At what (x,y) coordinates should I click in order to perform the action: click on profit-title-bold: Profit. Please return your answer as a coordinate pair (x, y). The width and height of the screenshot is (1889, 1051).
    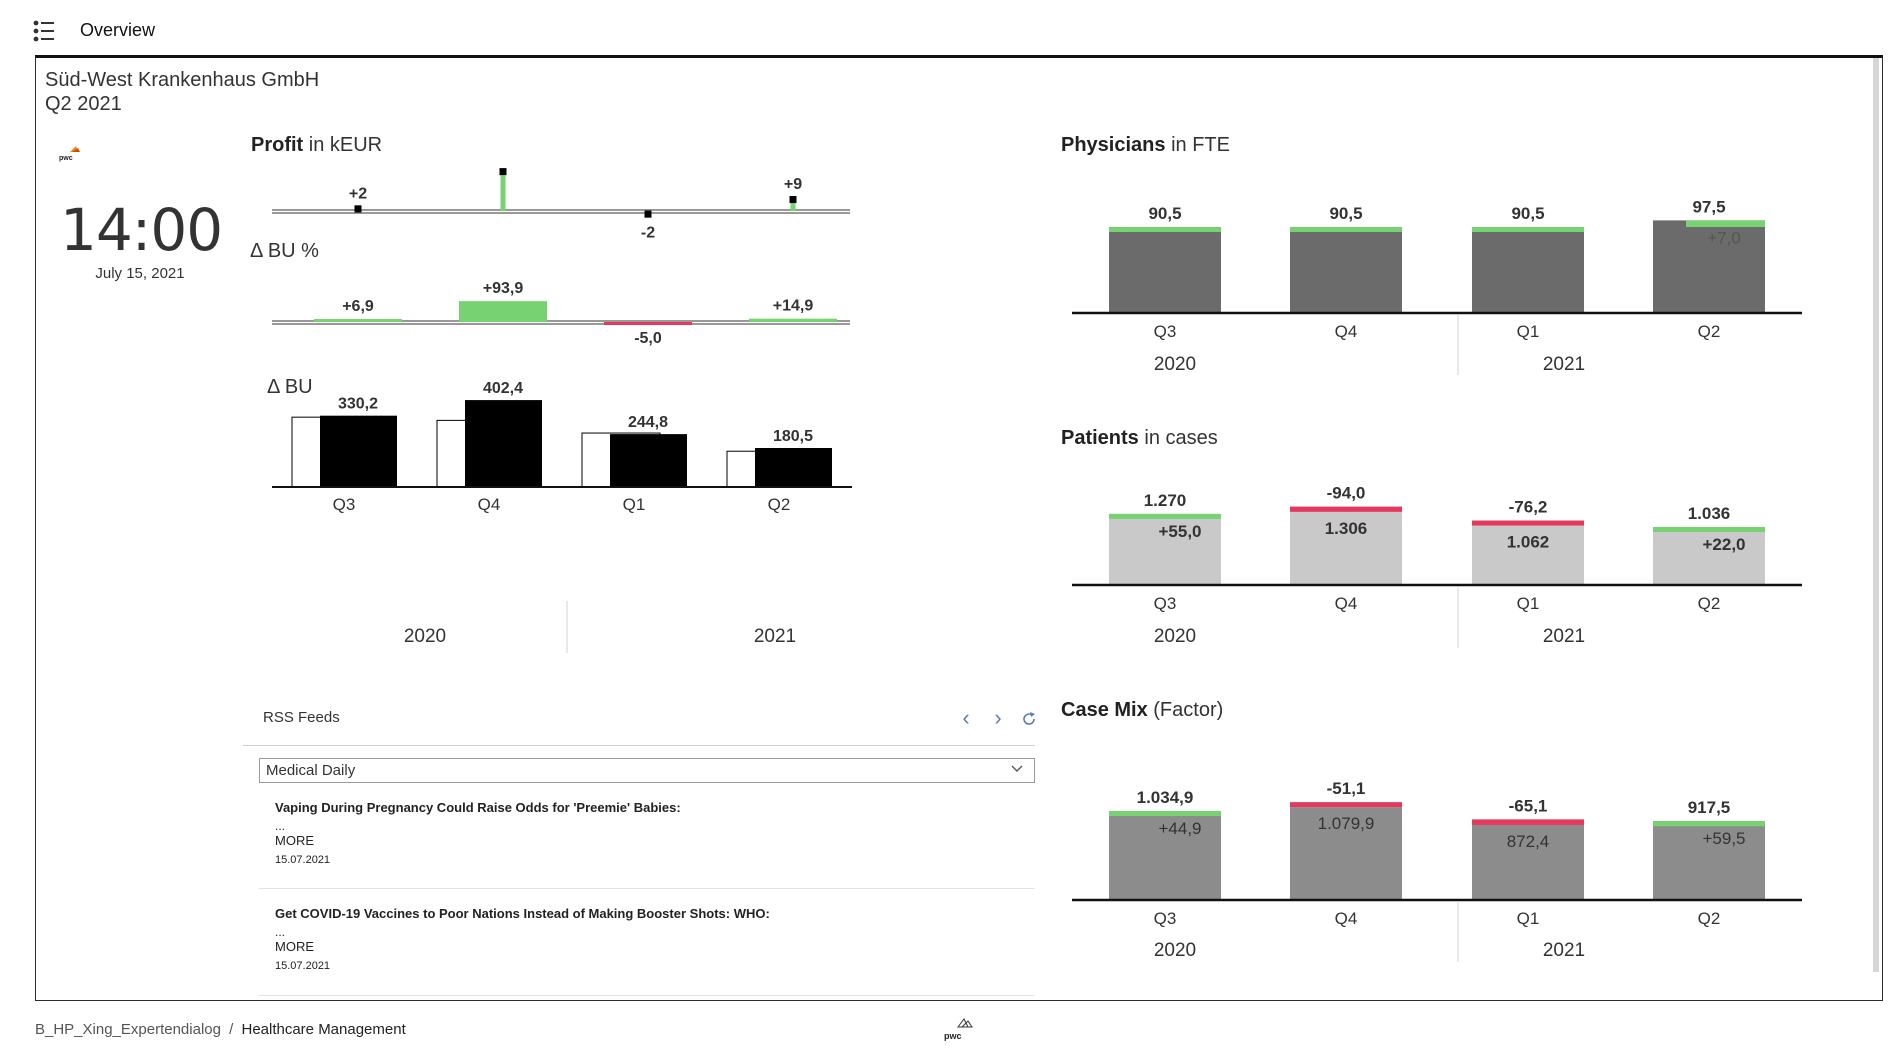
    Looking at the image, I should click on (277, 145).